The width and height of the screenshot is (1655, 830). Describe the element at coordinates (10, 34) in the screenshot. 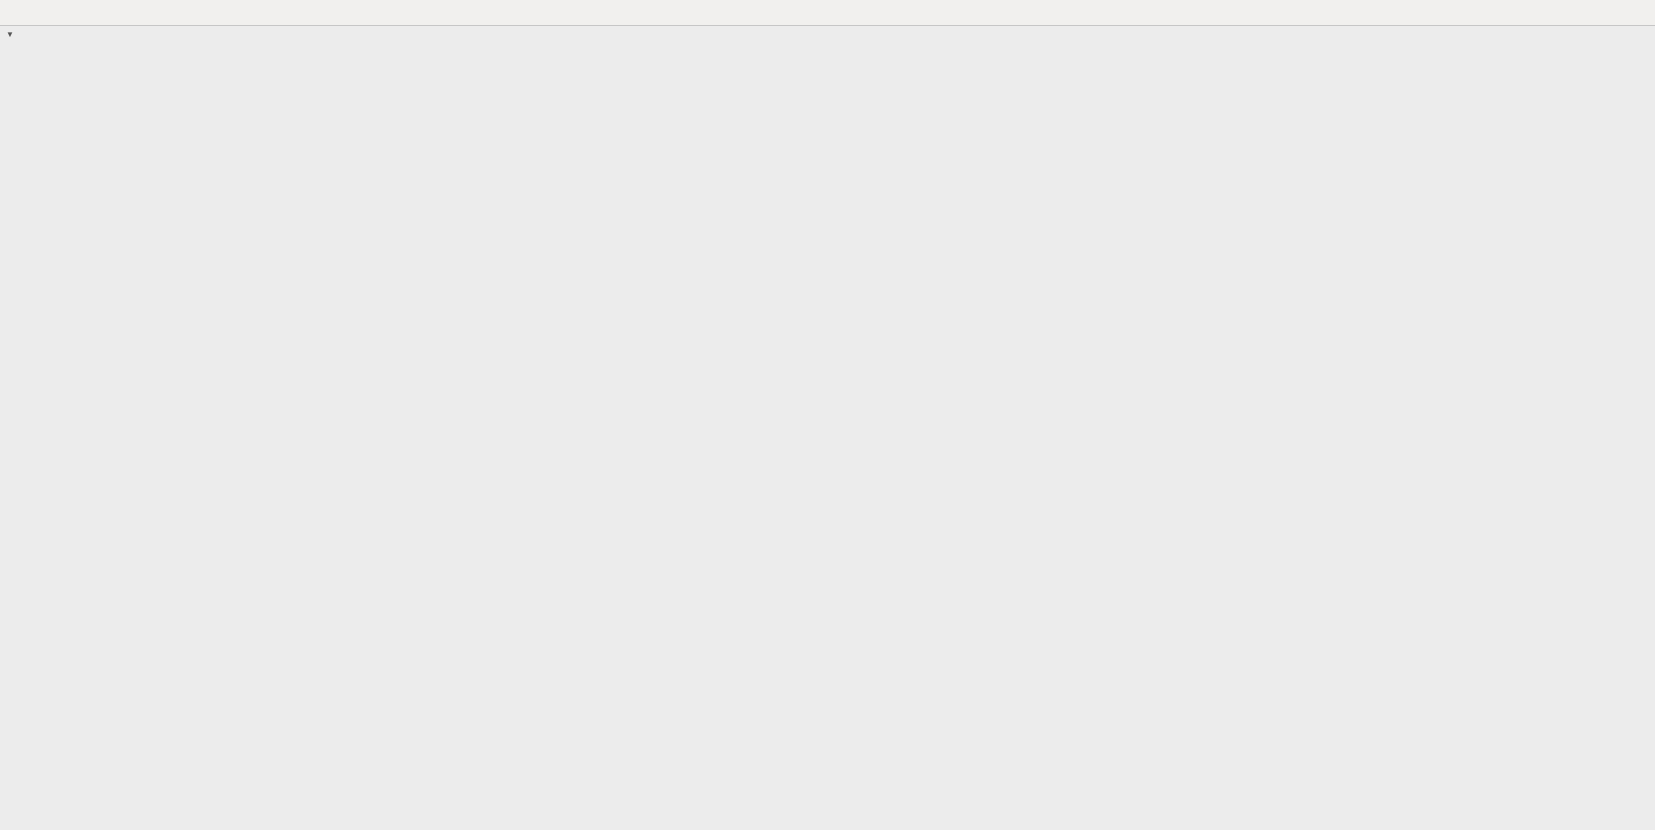

I see `one-click-trading-toggle: ▼` at that location.